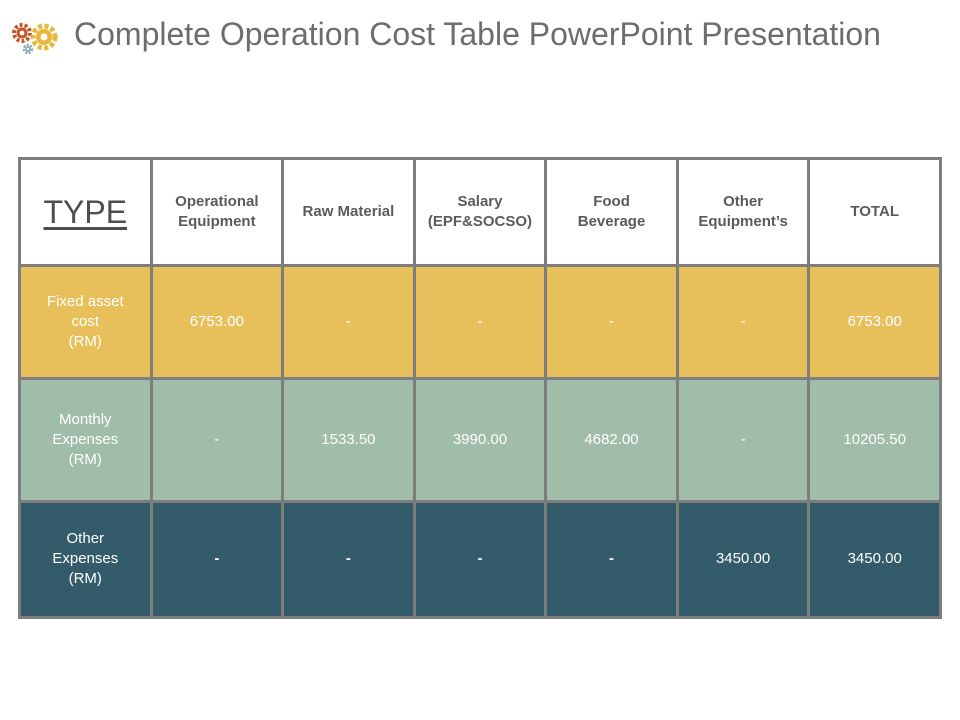  I want to click on column-header-food-beverage: Food Beverage, so click(611, 212).